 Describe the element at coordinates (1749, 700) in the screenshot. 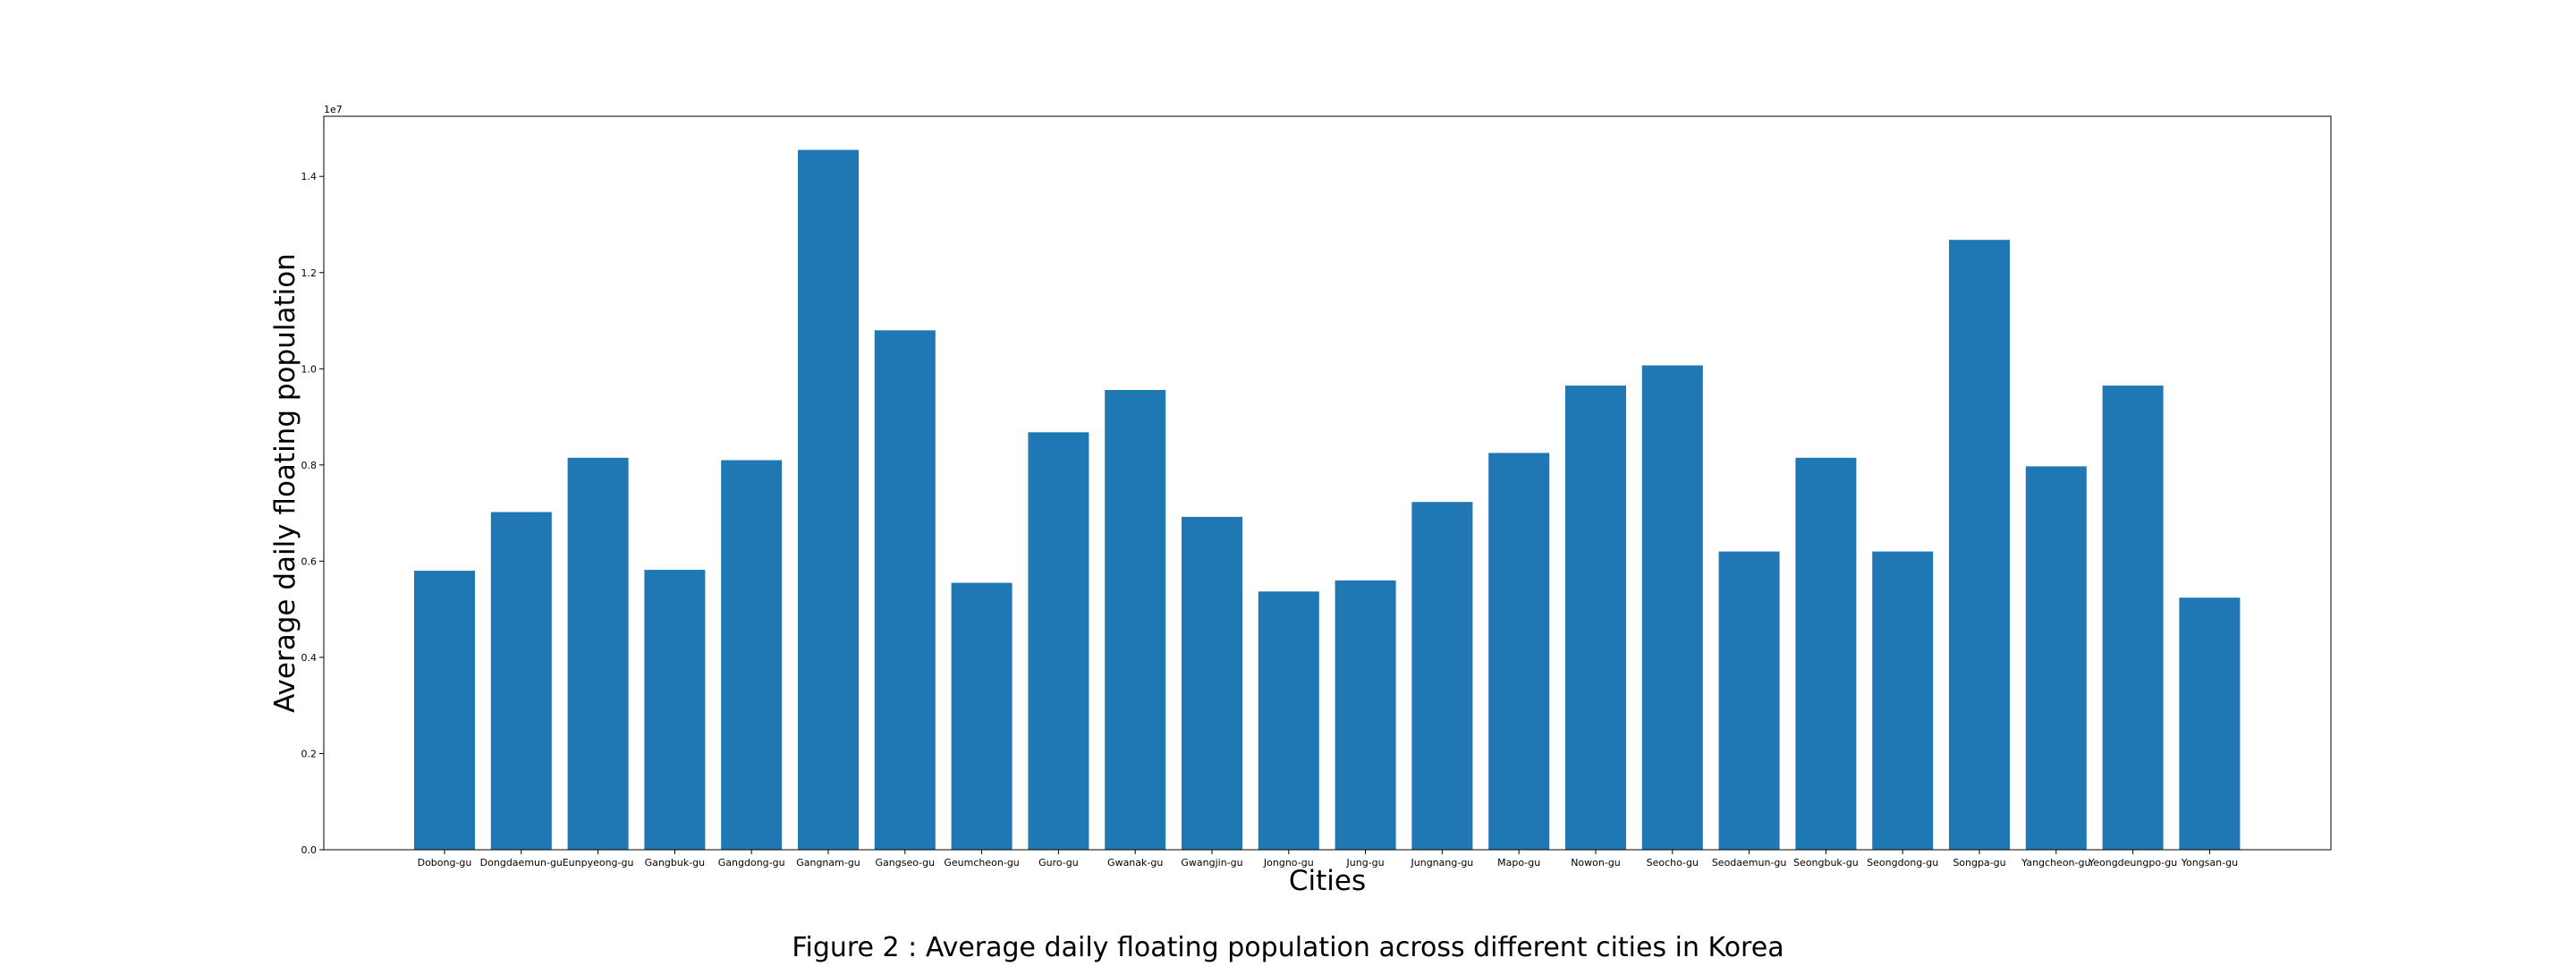

I see `bar-seodaemun-gu` at that location.